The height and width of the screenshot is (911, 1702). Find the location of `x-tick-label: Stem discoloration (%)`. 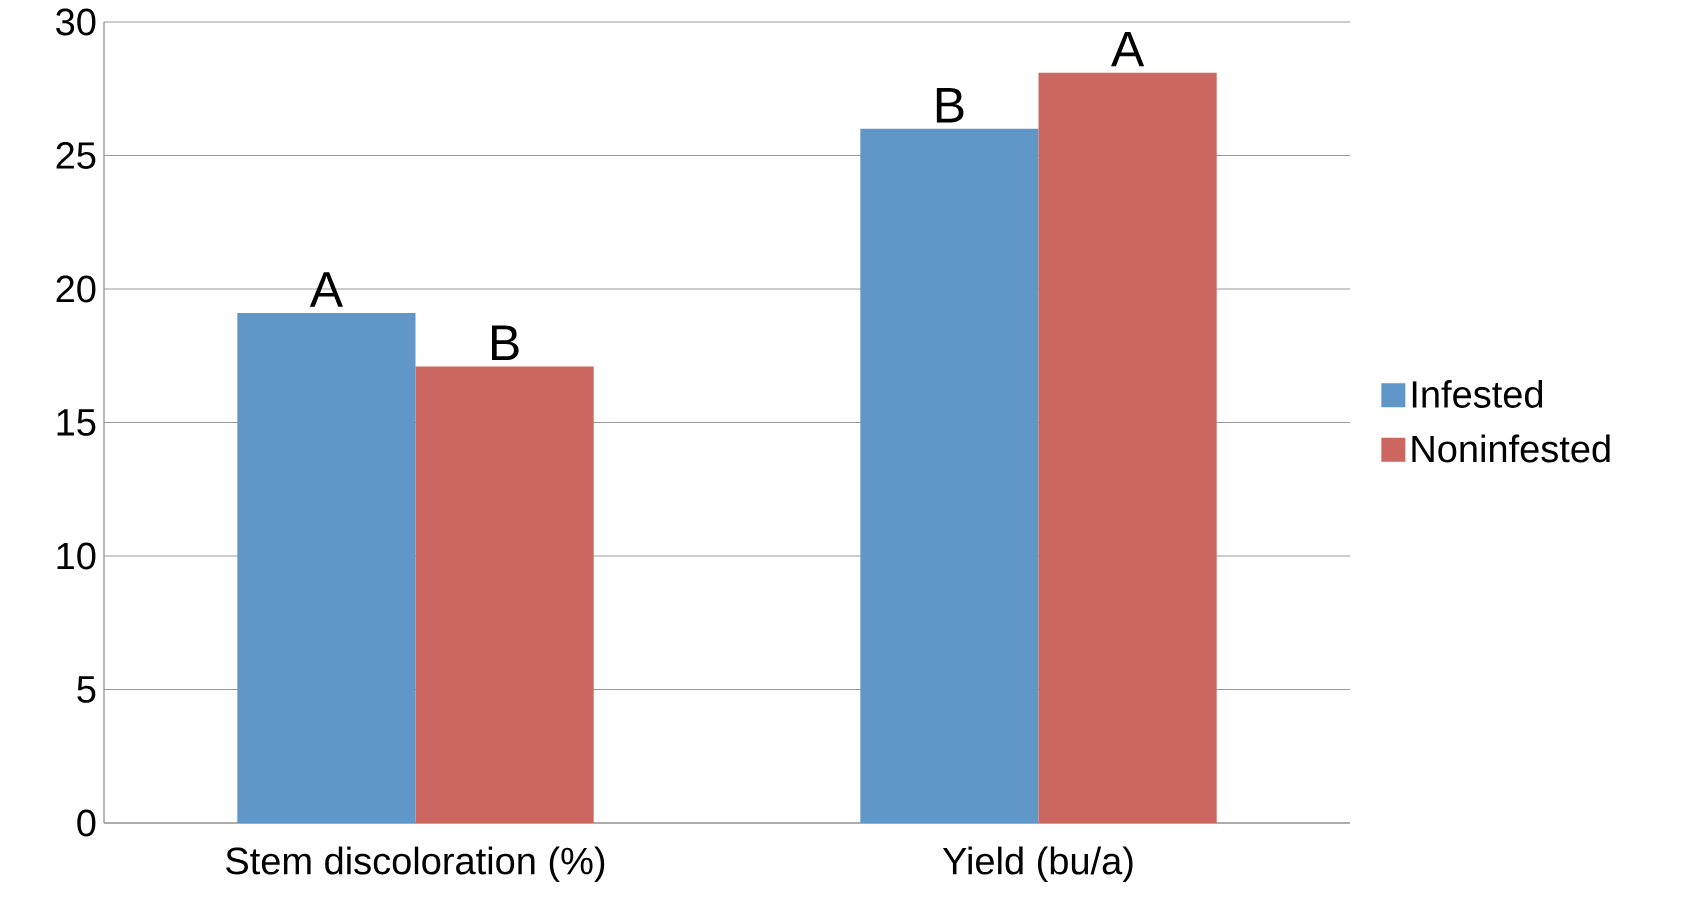

x-tick-label: Stem discoloration (%) is located at coordinates (415, 864).